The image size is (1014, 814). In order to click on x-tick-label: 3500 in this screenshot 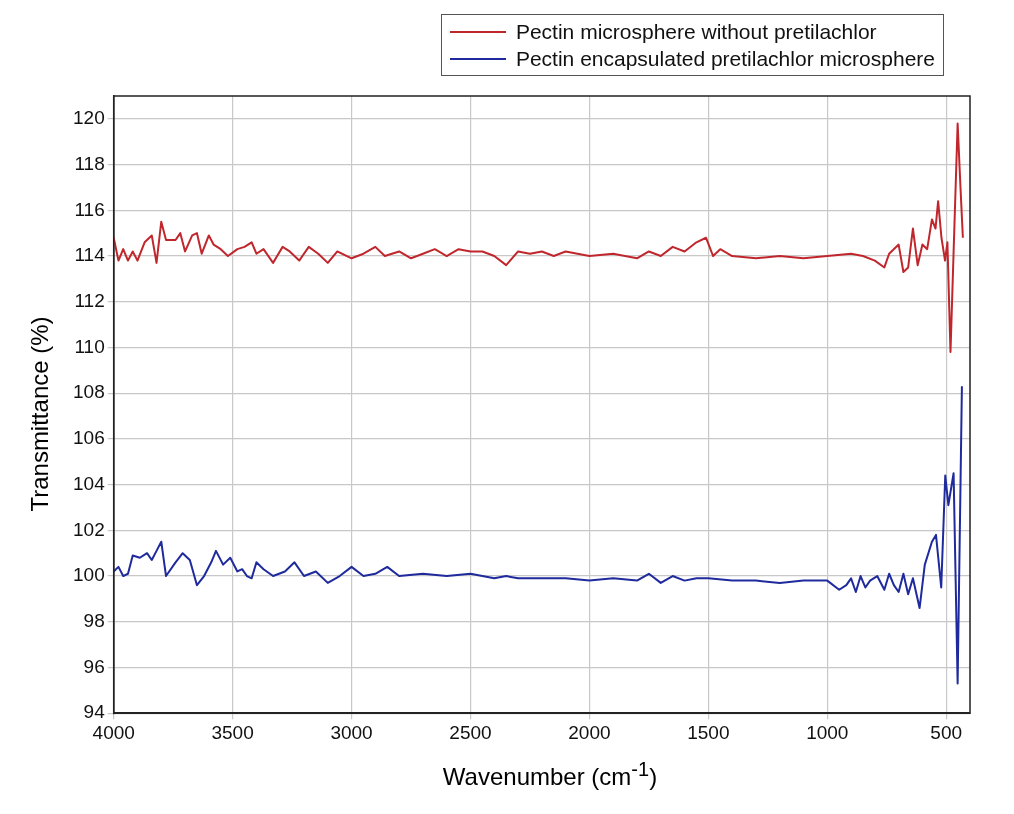, I will do `click(232, 732)`.